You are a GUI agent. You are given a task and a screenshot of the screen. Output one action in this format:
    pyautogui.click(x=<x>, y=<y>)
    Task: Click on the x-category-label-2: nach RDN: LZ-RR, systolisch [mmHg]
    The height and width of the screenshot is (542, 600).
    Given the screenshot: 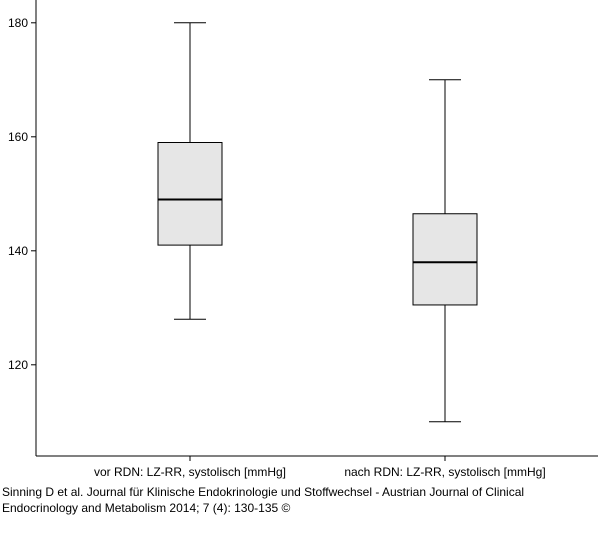 What is the action you would take?
    pyautogui.click(x=444, y=472)
    